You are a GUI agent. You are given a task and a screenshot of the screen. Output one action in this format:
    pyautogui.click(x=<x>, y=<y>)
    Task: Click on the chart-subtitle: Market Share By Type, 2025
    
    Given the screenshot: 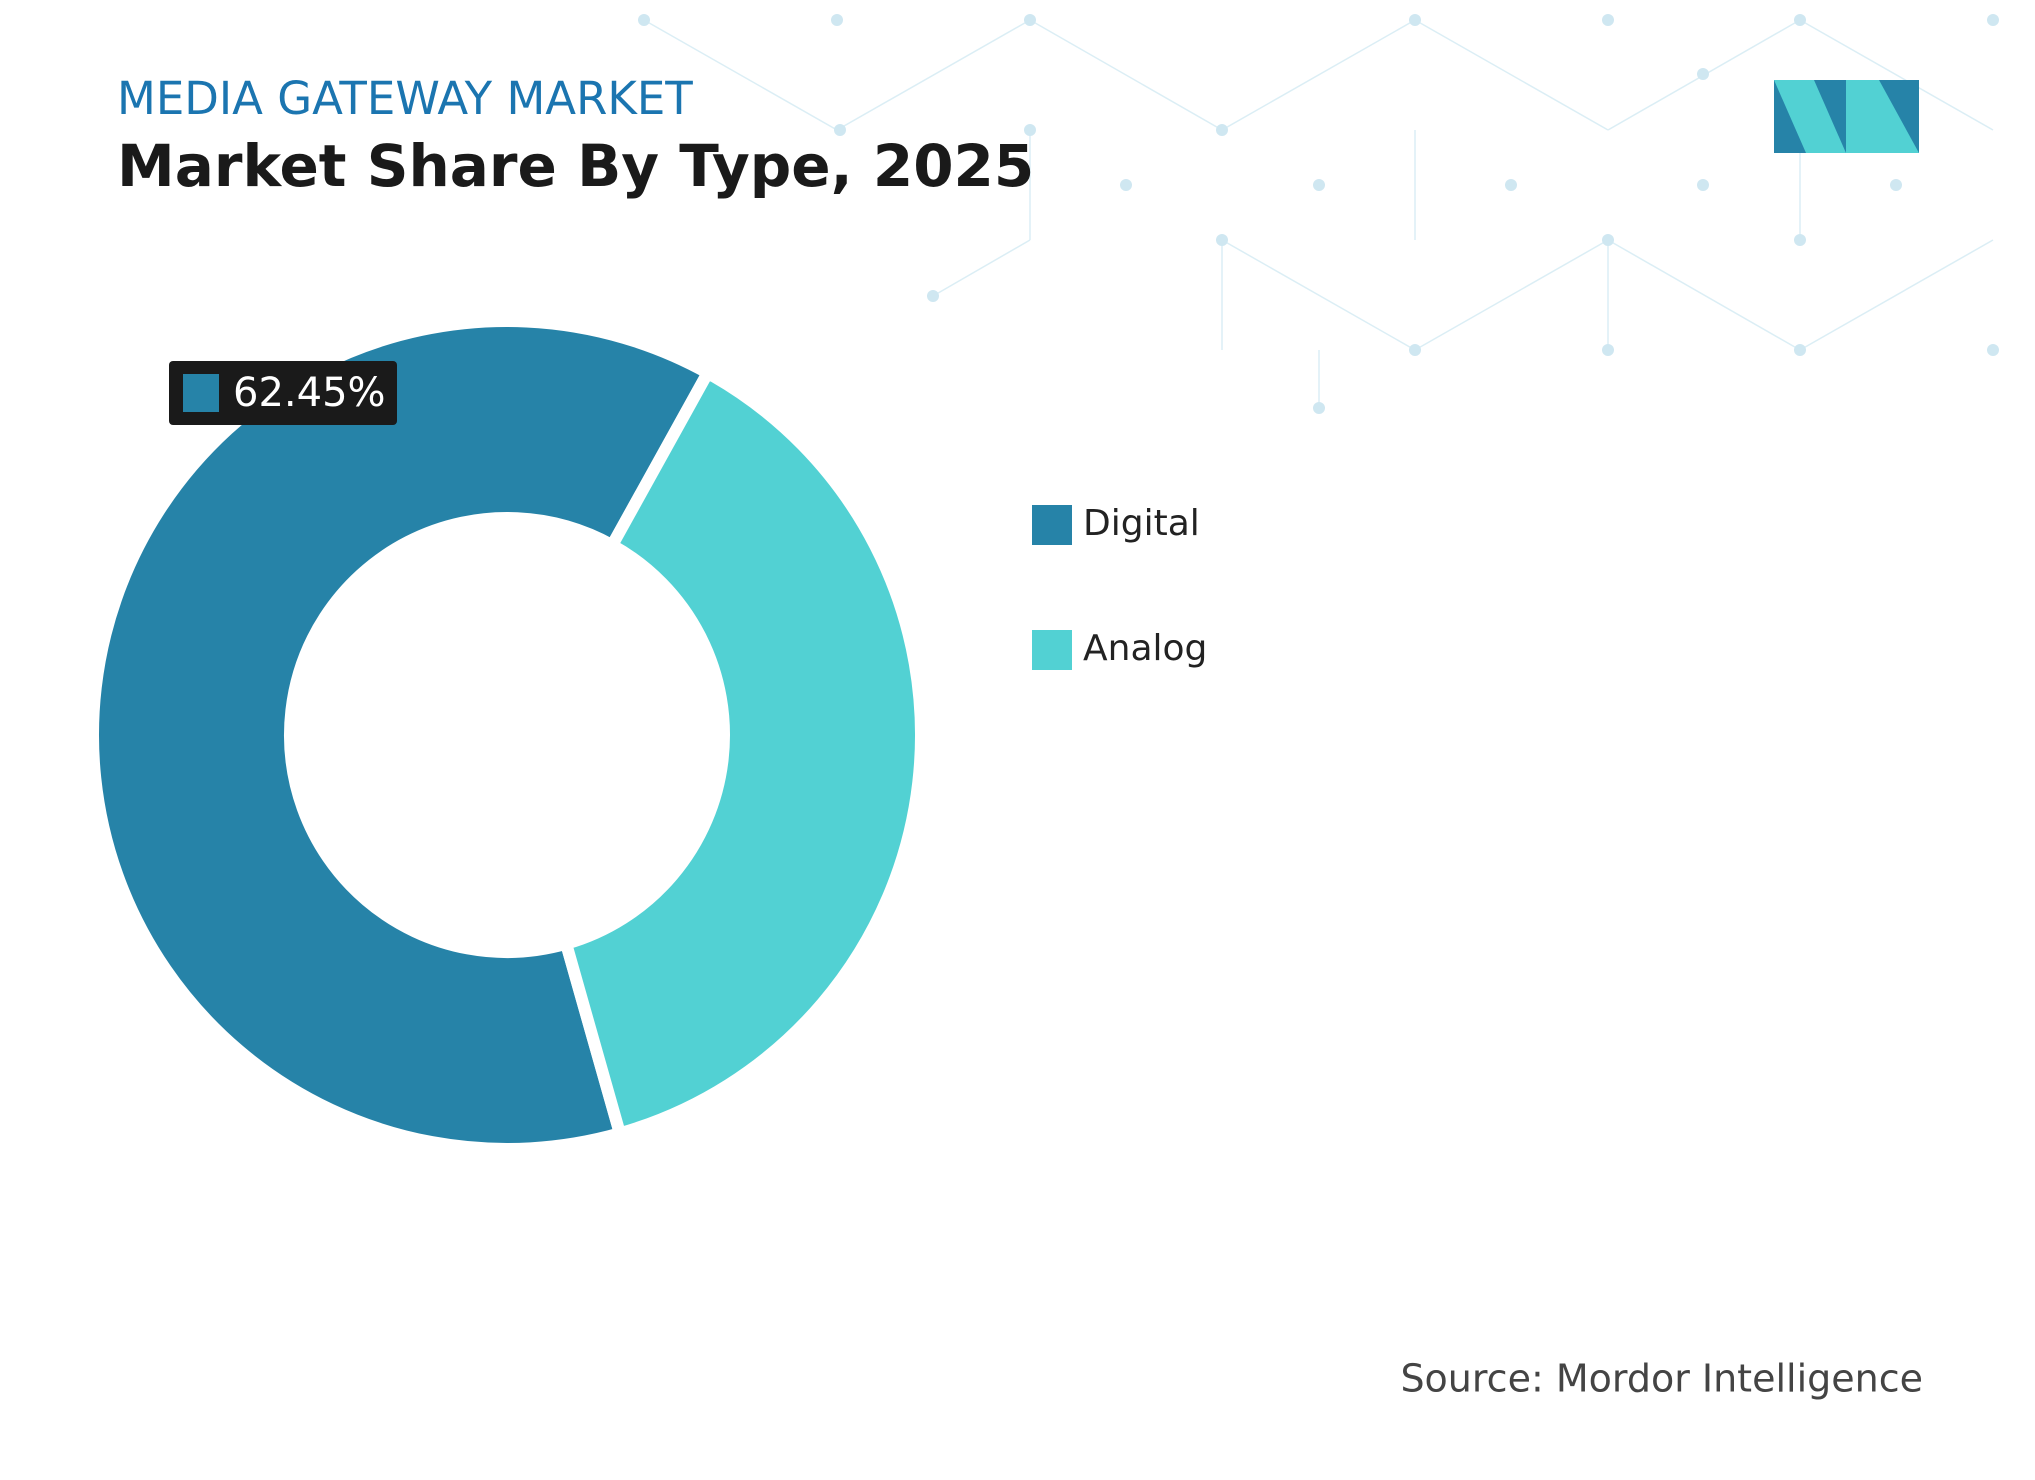 What is the action you would take?
    pyautogui.click(x=575, y=166)
    